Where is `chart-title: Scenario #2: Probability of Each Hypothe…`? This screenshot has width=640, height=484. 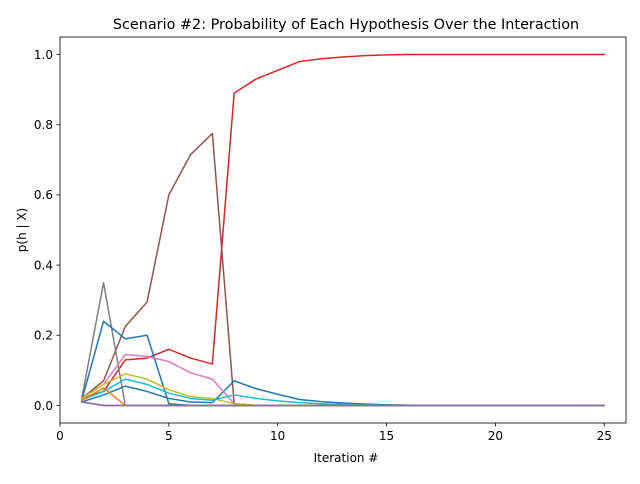 chart-title: Scenario #2: Probability of Each Hypothe… is located at coordinates (346, 25).